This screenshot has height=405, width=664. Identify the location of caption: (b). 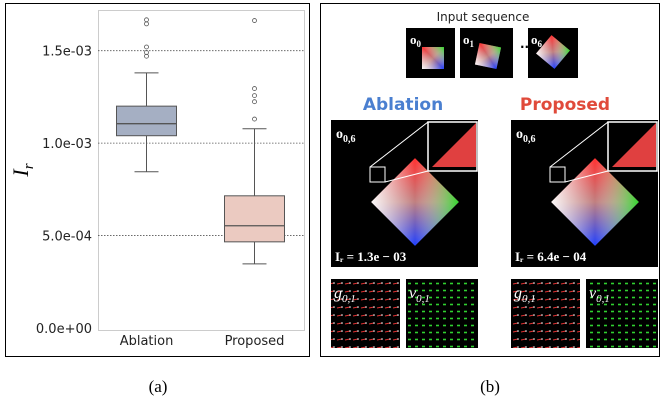
(490, 386).